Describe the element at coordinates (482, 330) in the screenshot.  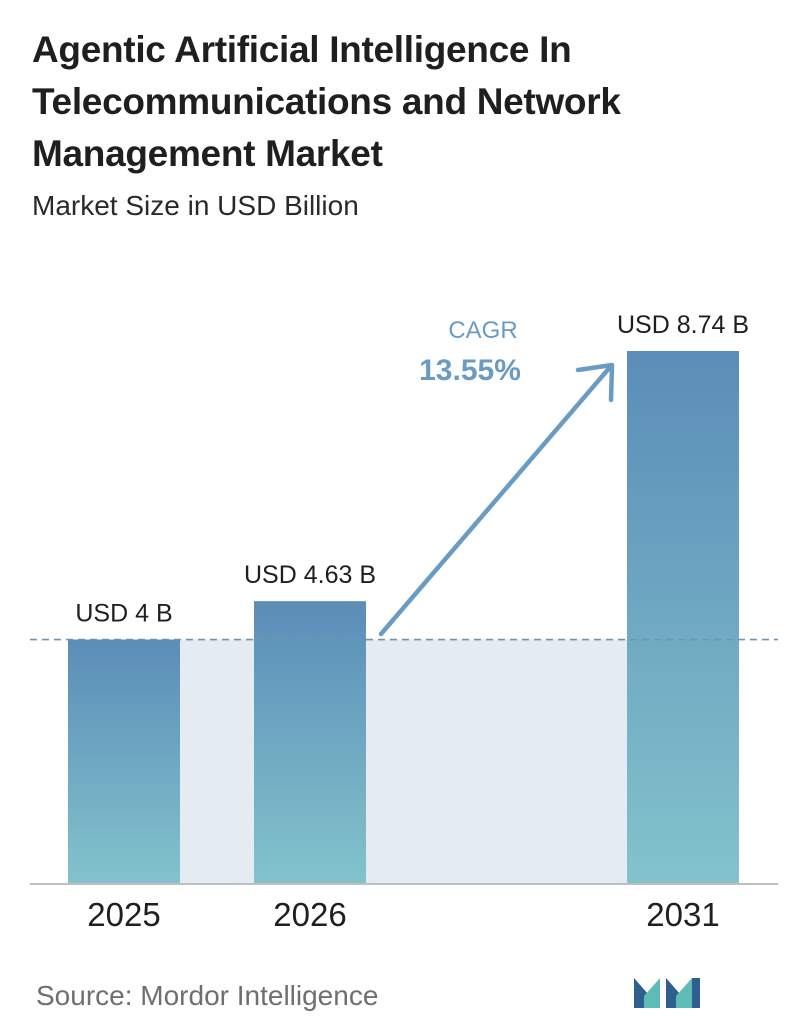
I see `cagr-label: CAGR` at that location.